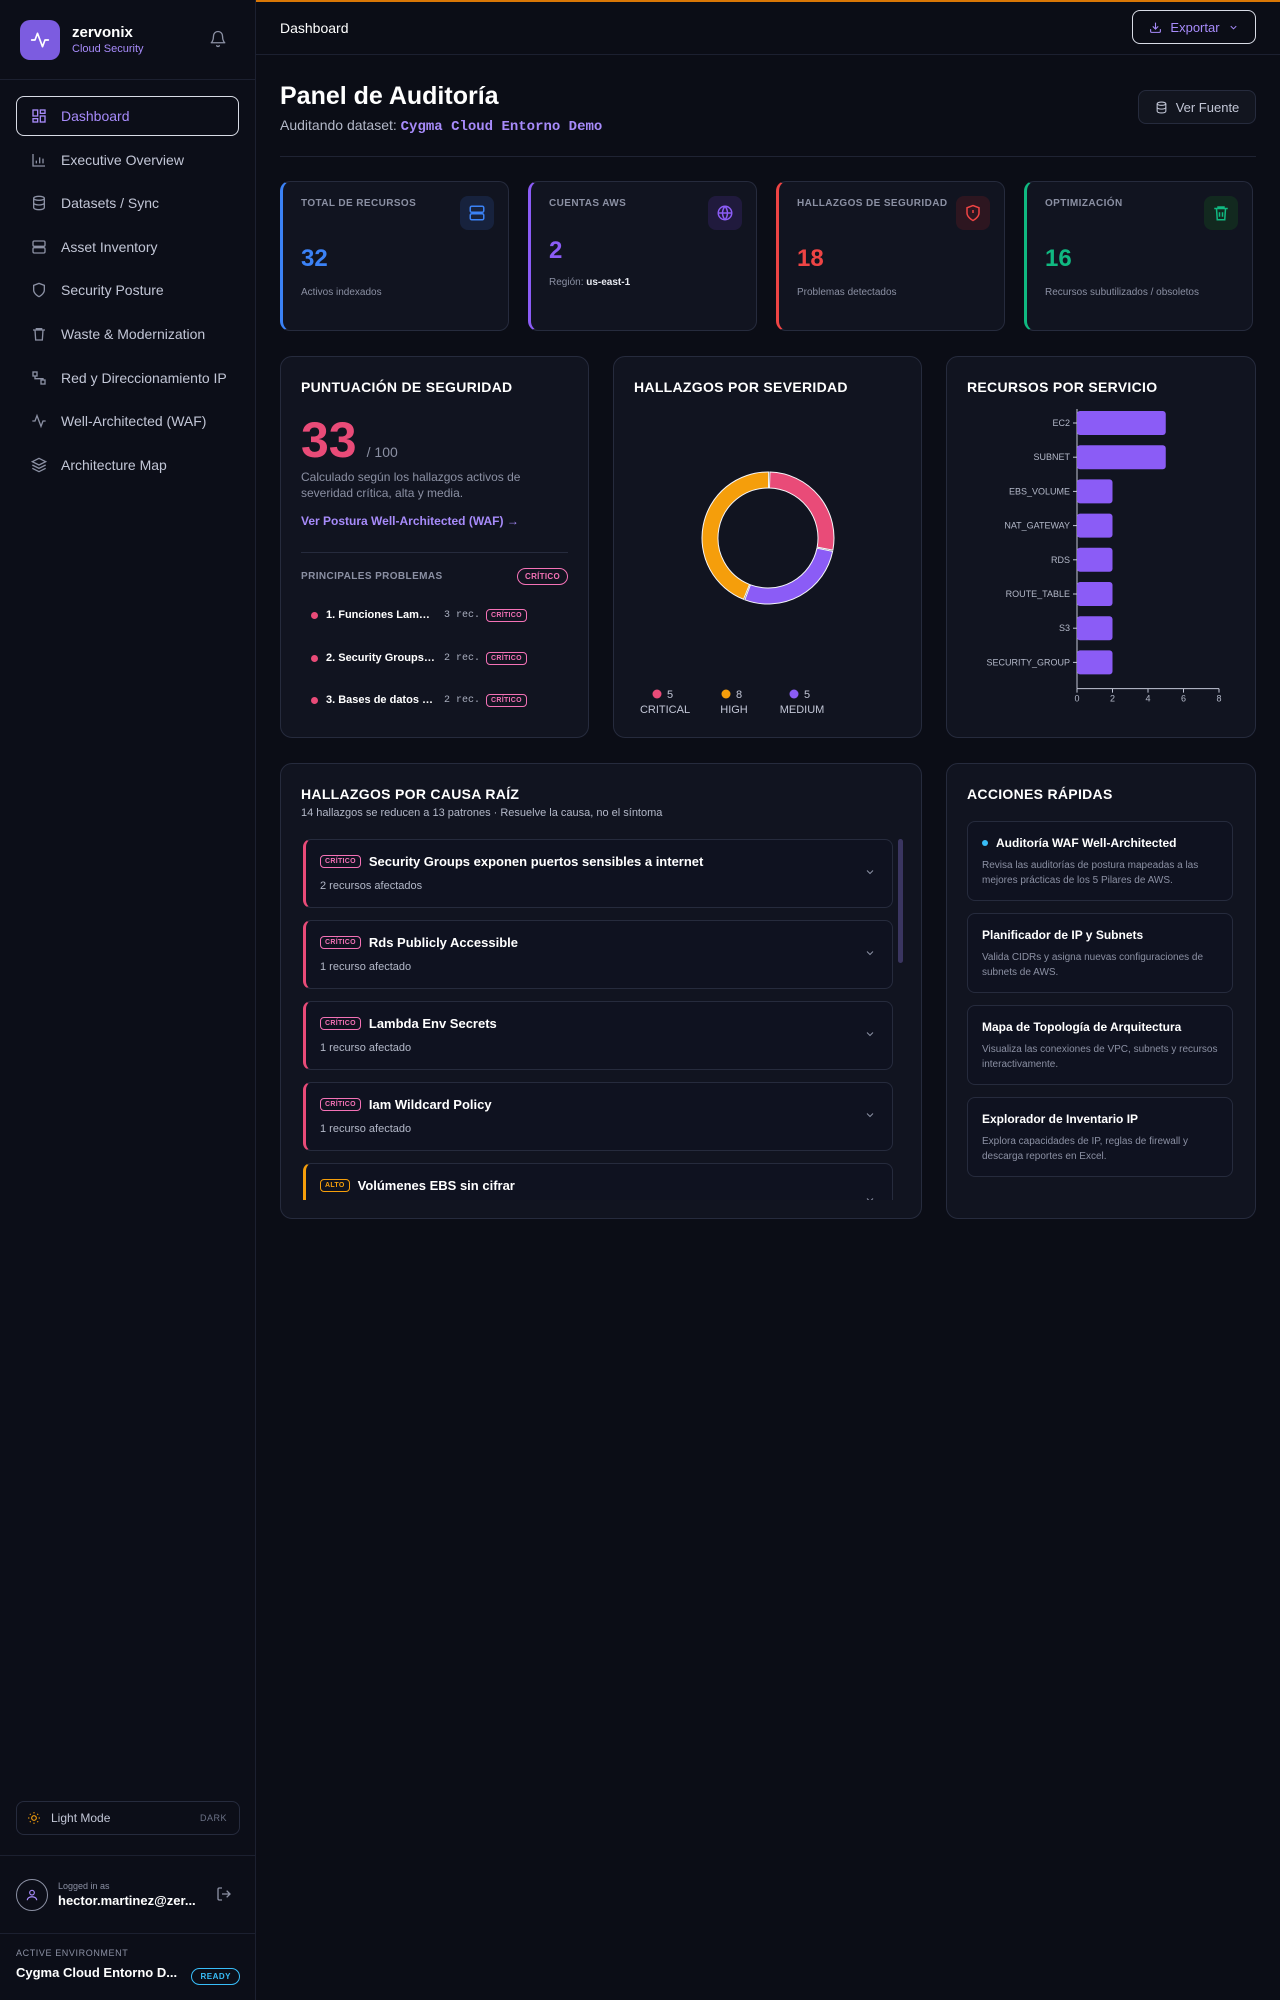  Describe the element at coordinates (1082, 1027) in the screenshot. I see `quick-action-title: Mapa de Topología de Arquitectura` at that location.